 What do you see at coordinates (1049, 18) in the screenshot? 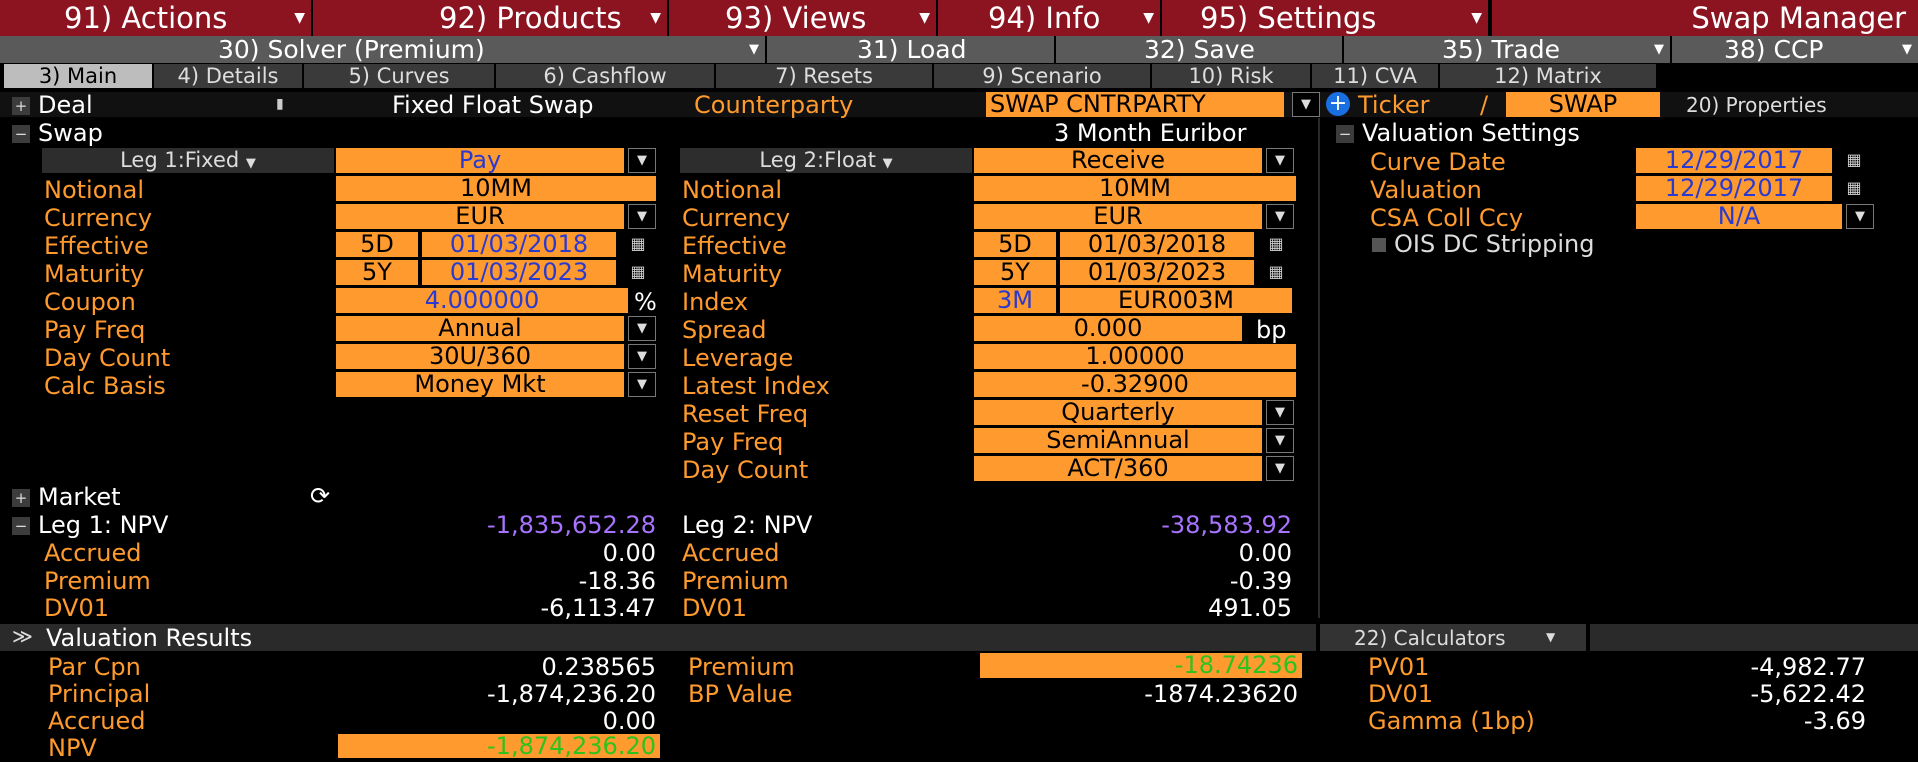
I see `info-menu: 94) Info ▼` at bounding box center [1049, 18].